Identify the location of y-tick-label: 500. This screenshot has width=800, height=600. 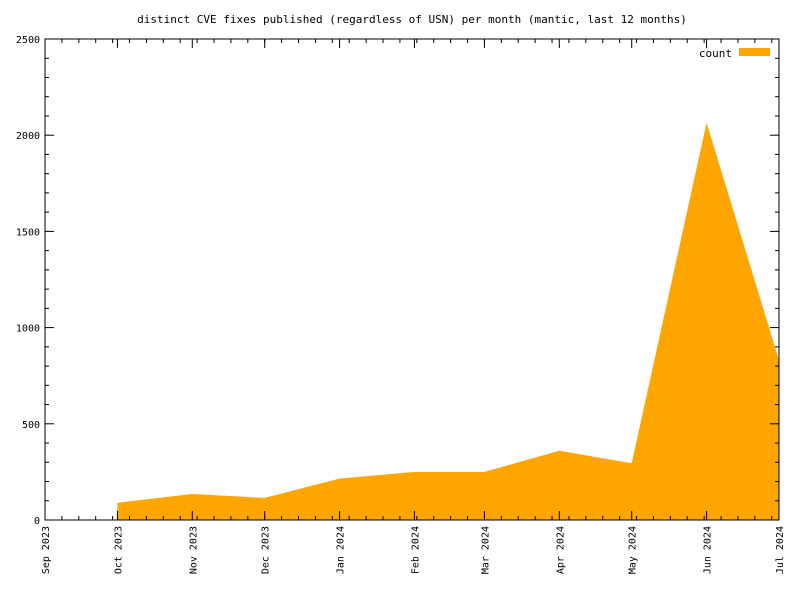
(31, 425).